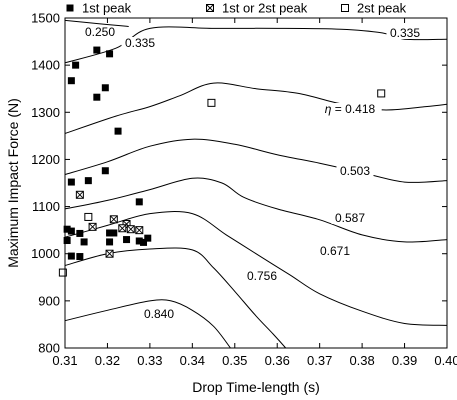  I want to click on x-tick-label: 0.40, so click(445, 360).